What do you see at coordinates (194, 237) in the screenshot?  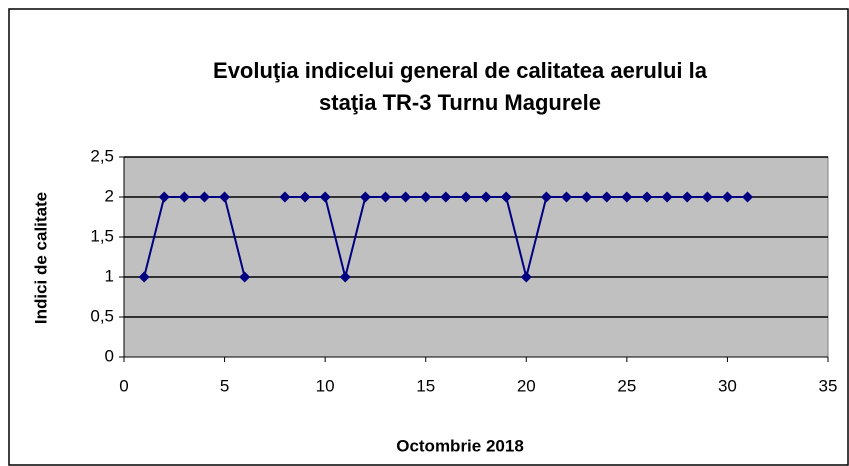 I see `data-line` at bounding box center [194, 237].